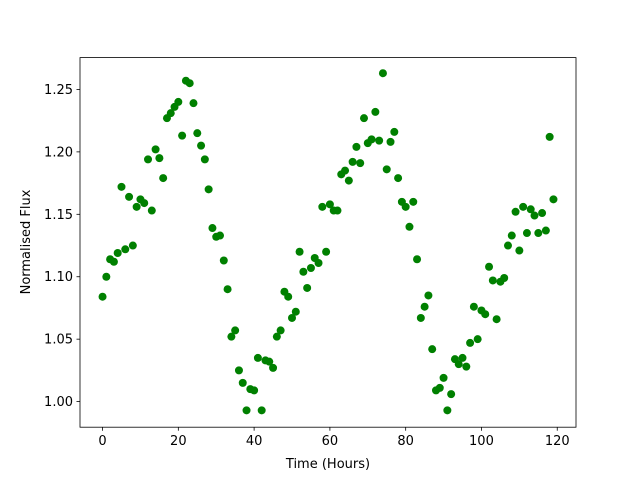 Image resolution: width=640 pixels, height=480 pixels. Describe the element at coordinates (26, 241) in the screenshot. I see `y-axis-label: Normalised Flux` at that location.